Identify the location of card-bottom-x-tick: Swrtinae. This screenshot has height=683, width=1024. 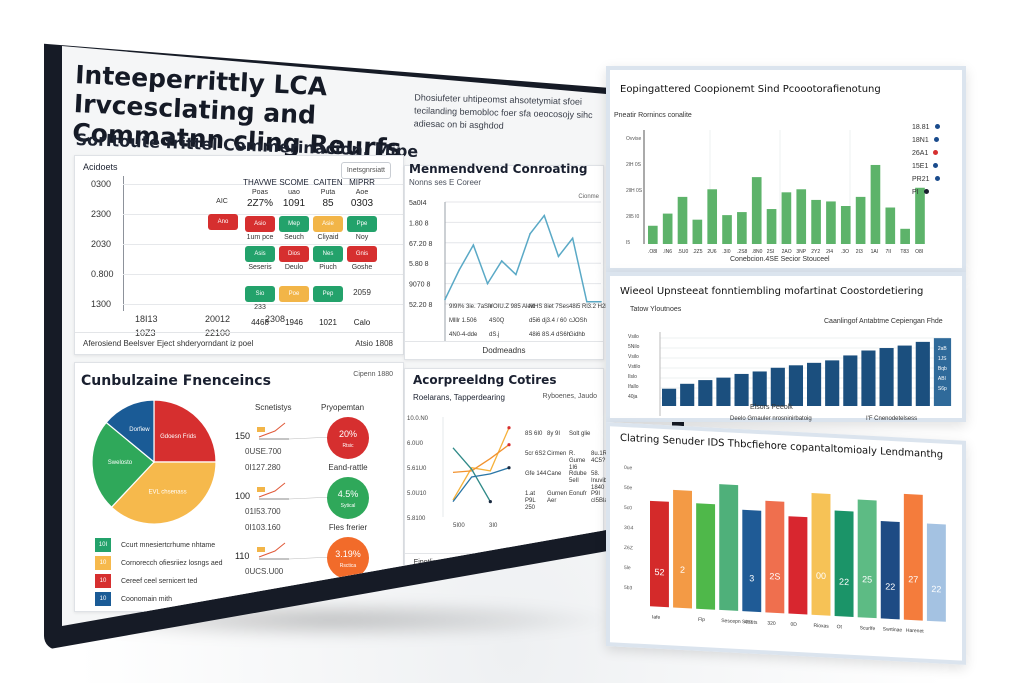
(893, 630).